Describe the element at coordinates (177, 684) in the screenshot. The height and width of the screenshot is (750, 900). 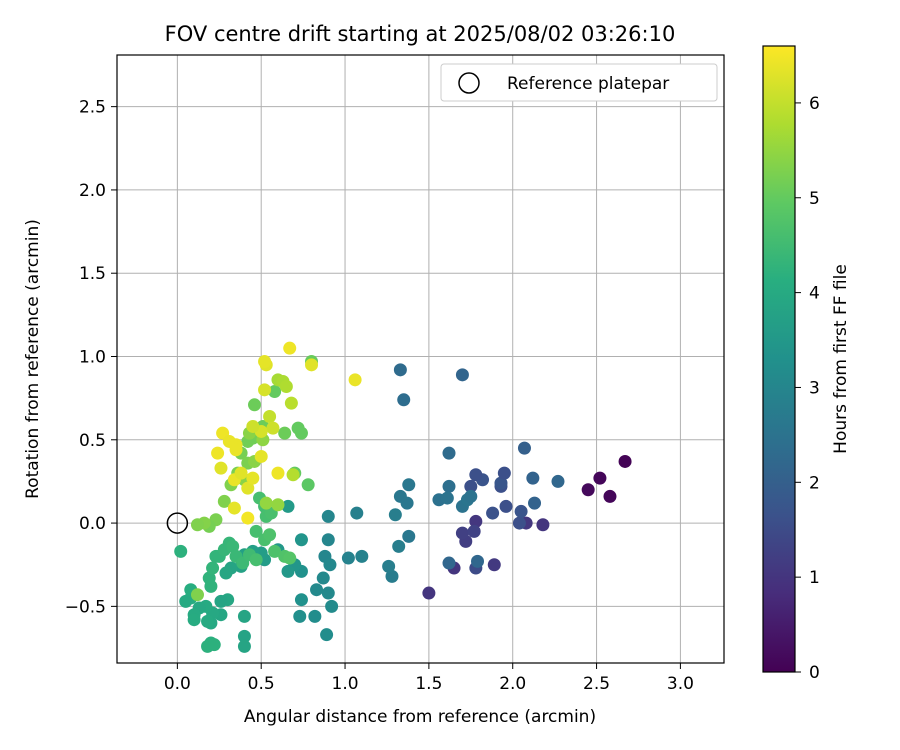
I see `x-tick-label: 0.0` at that location.